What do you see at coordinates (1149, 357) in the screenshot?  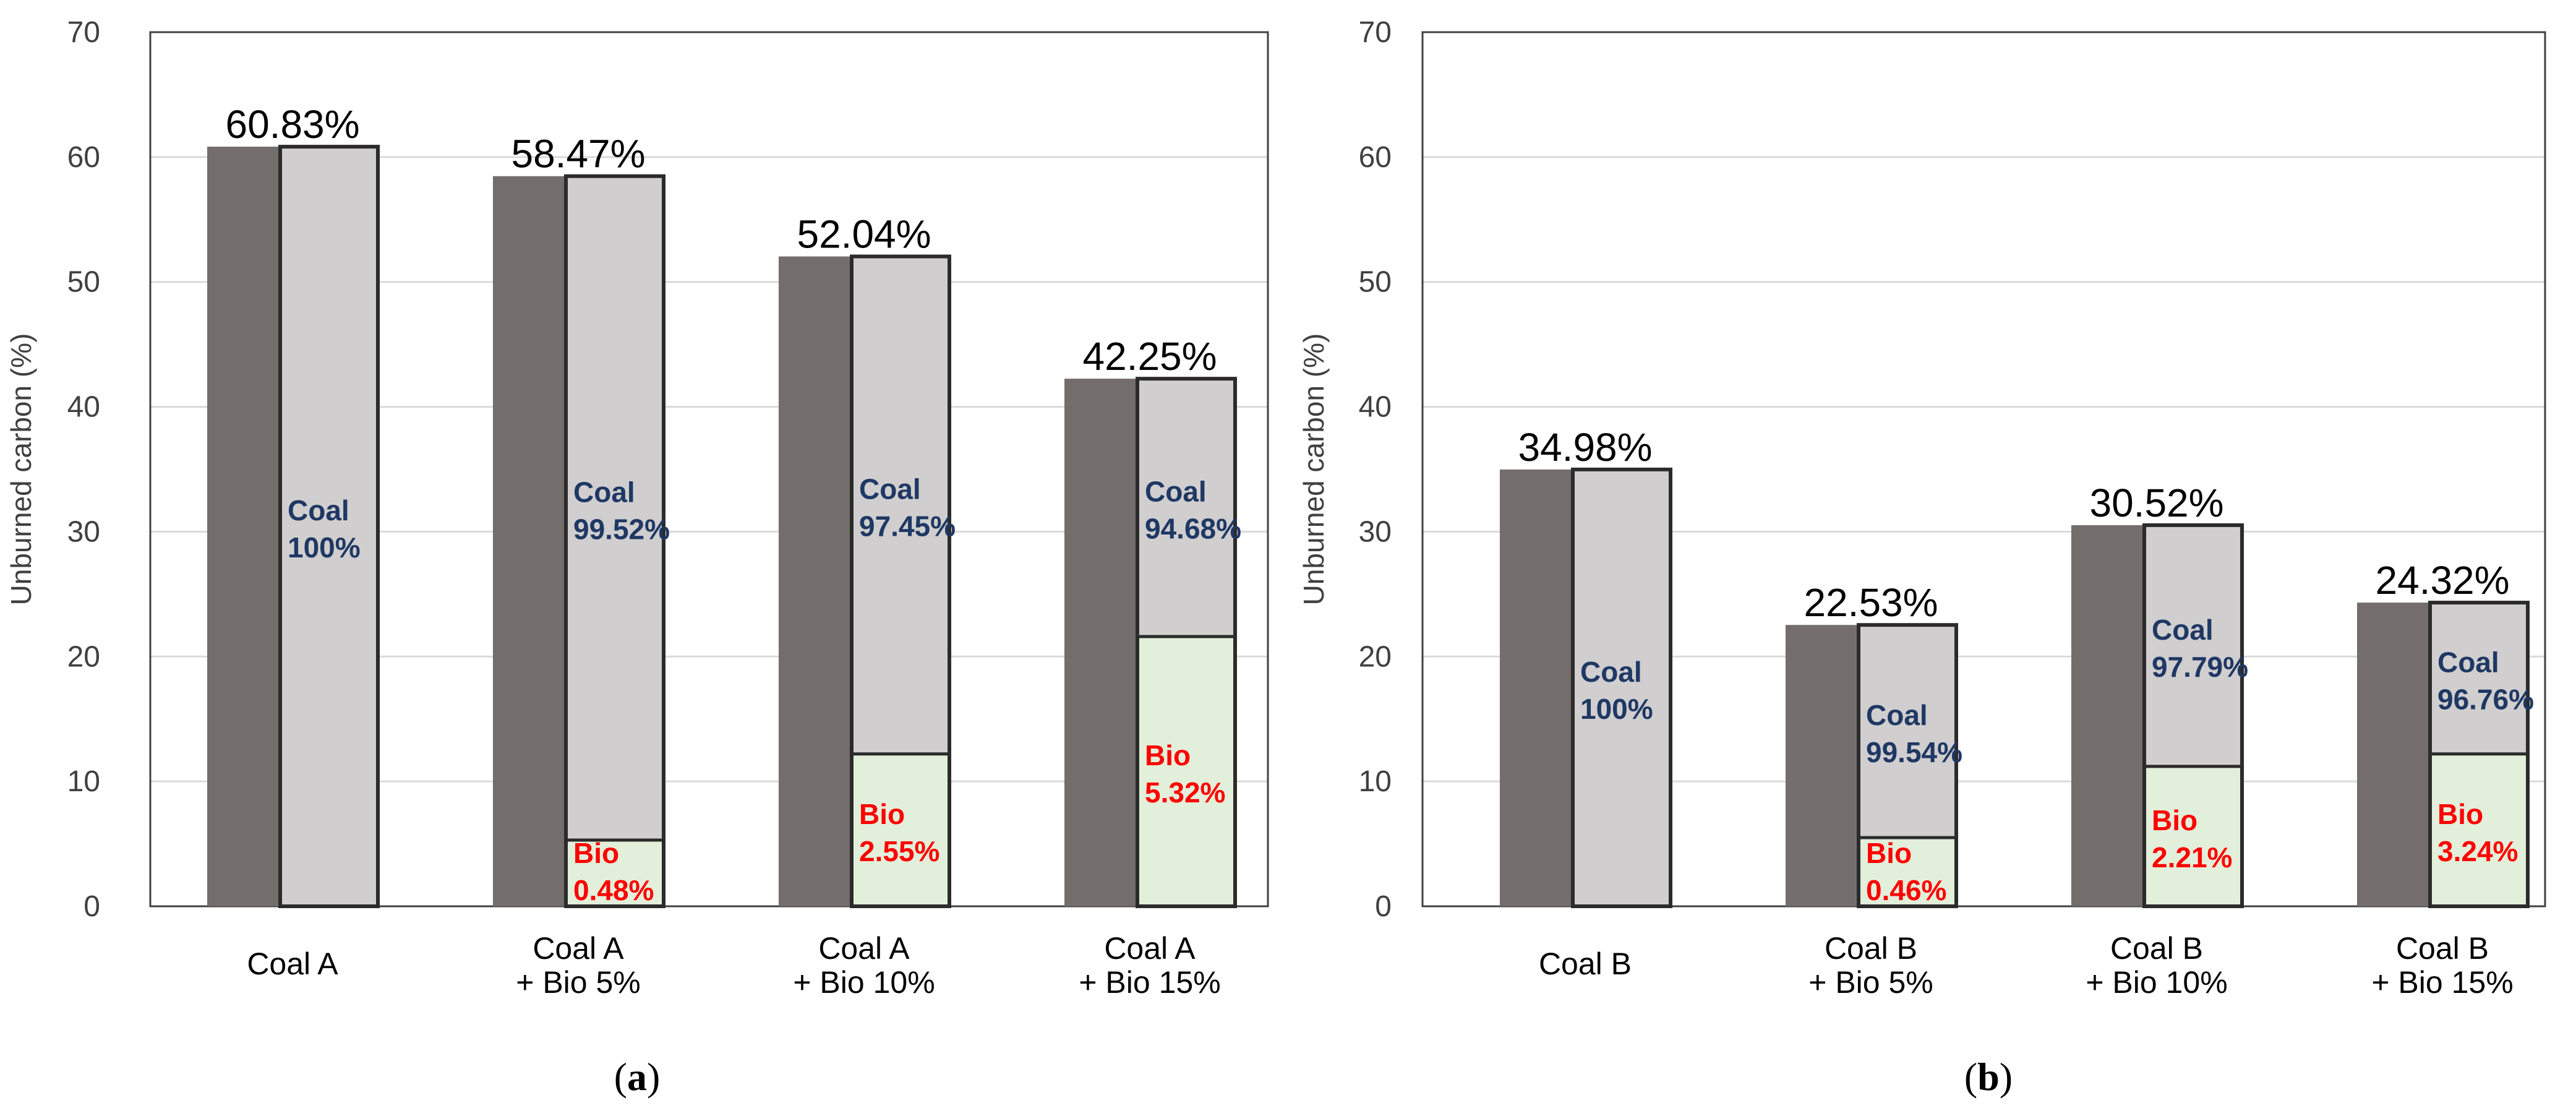 I see `total-value-label: 42.25%` at bounding box center [1149, 357].